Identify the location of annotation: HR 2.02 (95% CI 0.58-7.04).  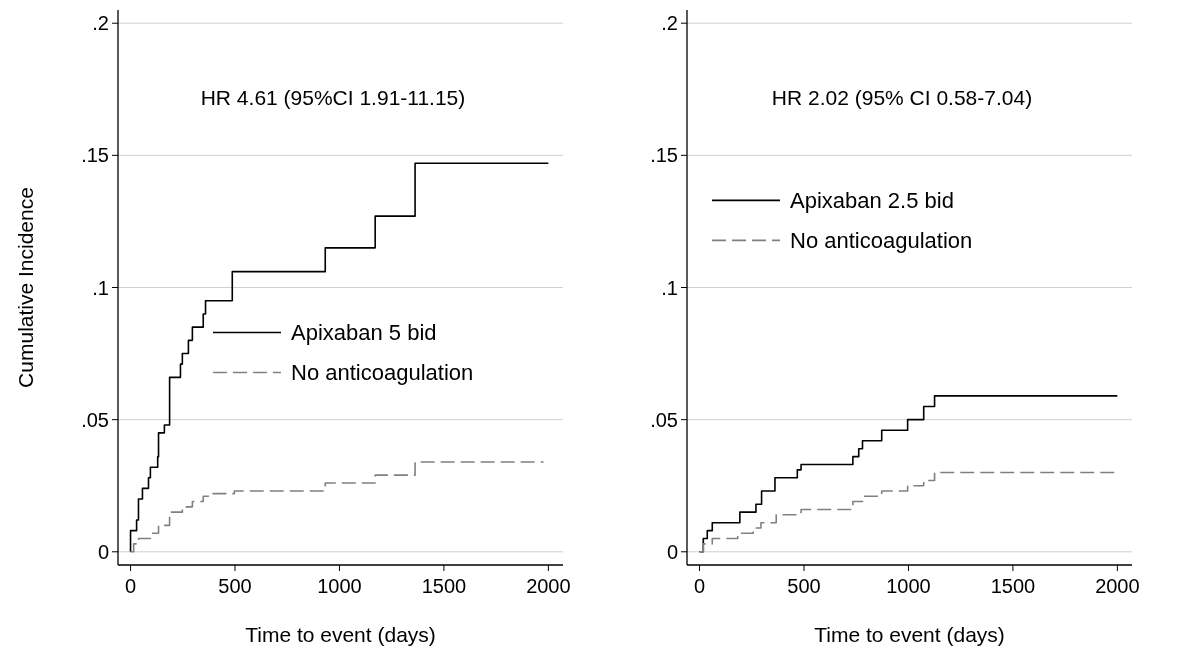
(902, 97).